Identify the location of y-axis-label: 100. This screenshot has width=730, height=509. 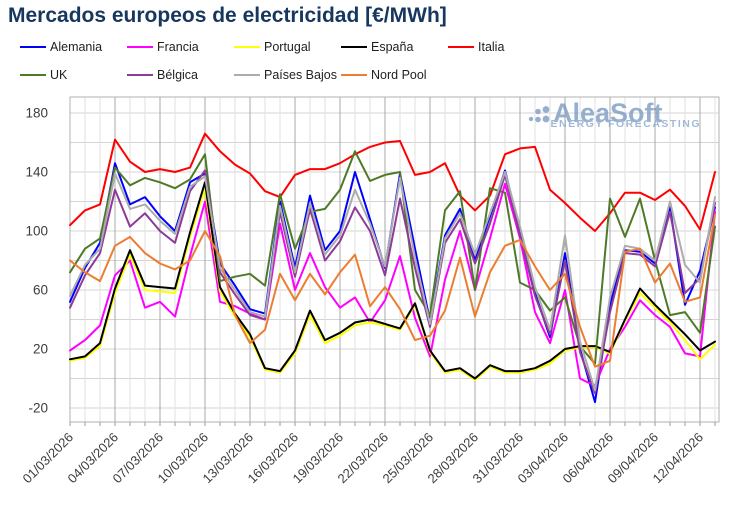
(36, 231).